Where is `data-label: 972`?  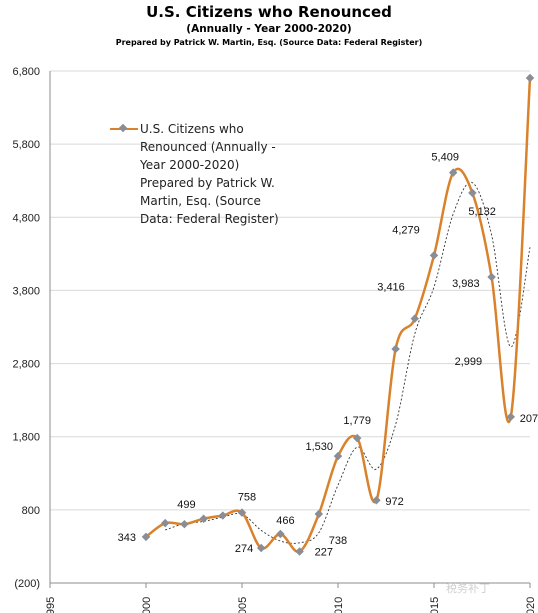
data-label: 972 is located at coordinates (394, 502).